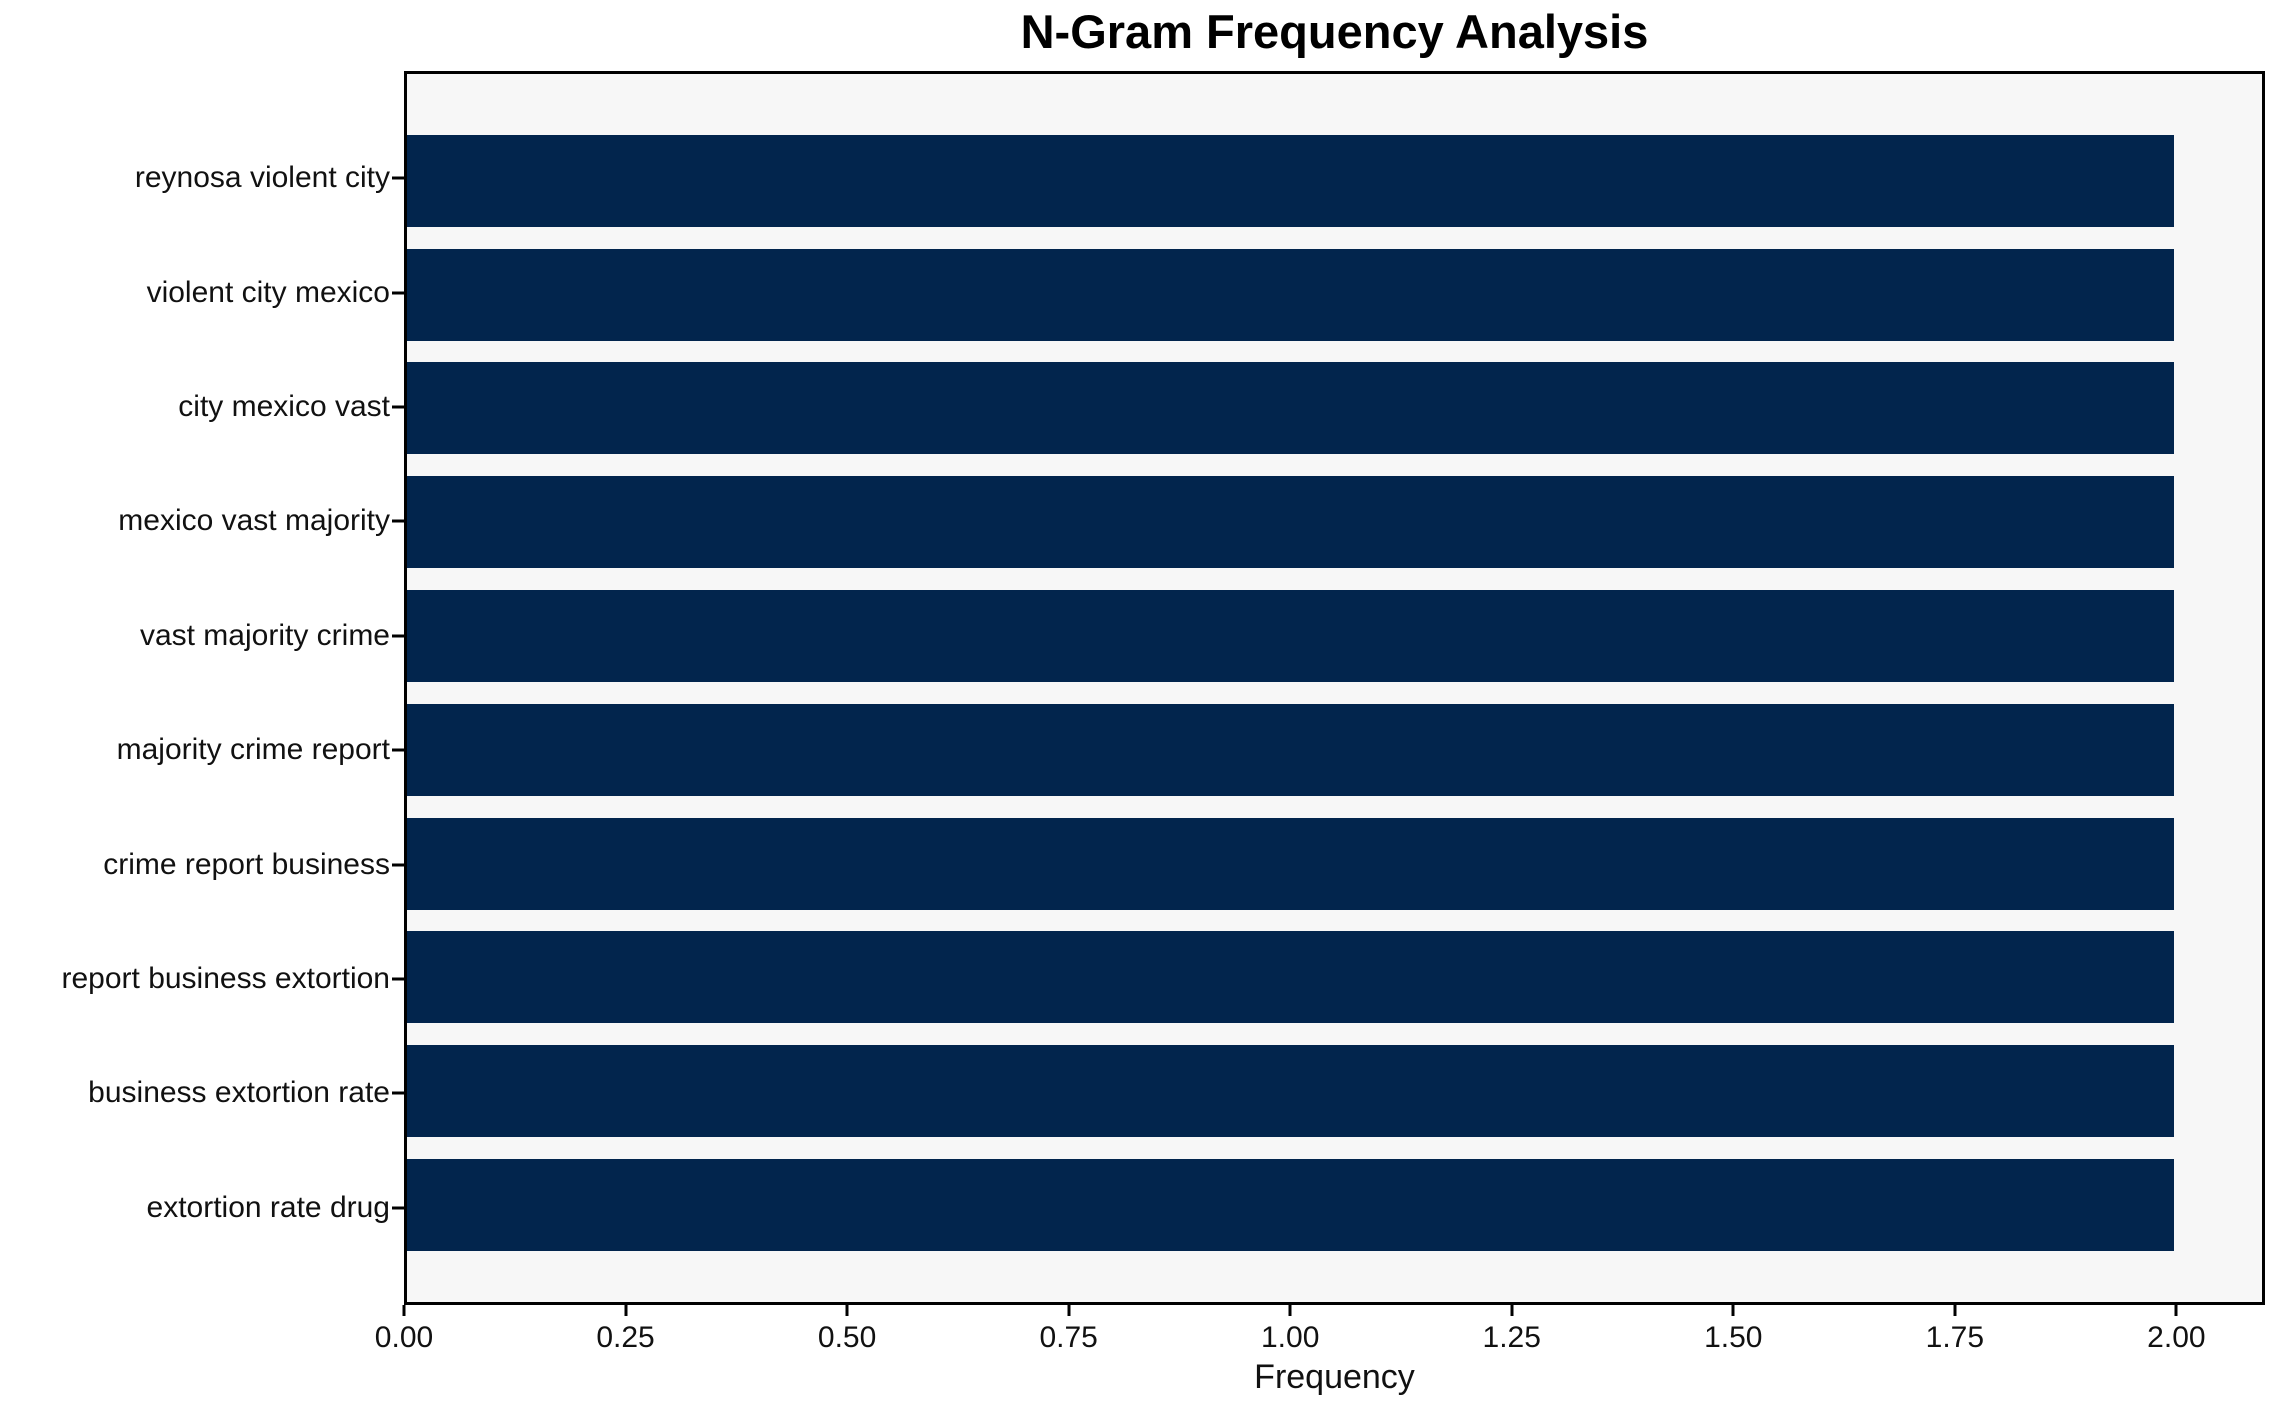 Image resolution: width=2284 pixels, height=1414 pixels. I want to click on x-tick-label: 0.50, so click(847, 1337).